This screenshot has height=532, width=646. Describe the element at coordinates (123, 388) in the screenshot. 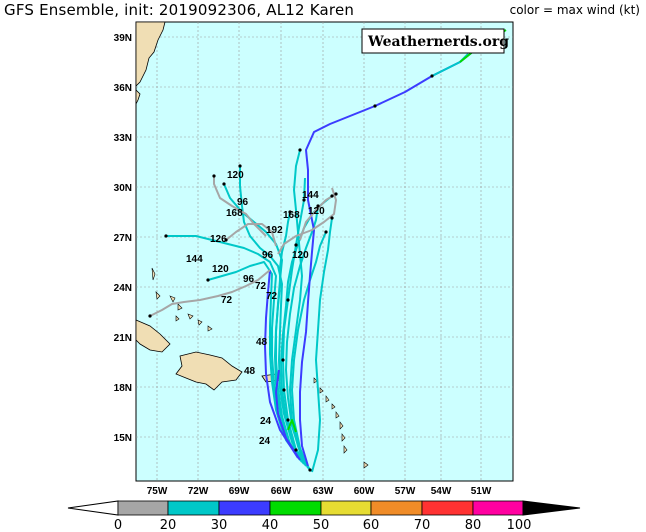

I see `lat-label: 18N` at that location.